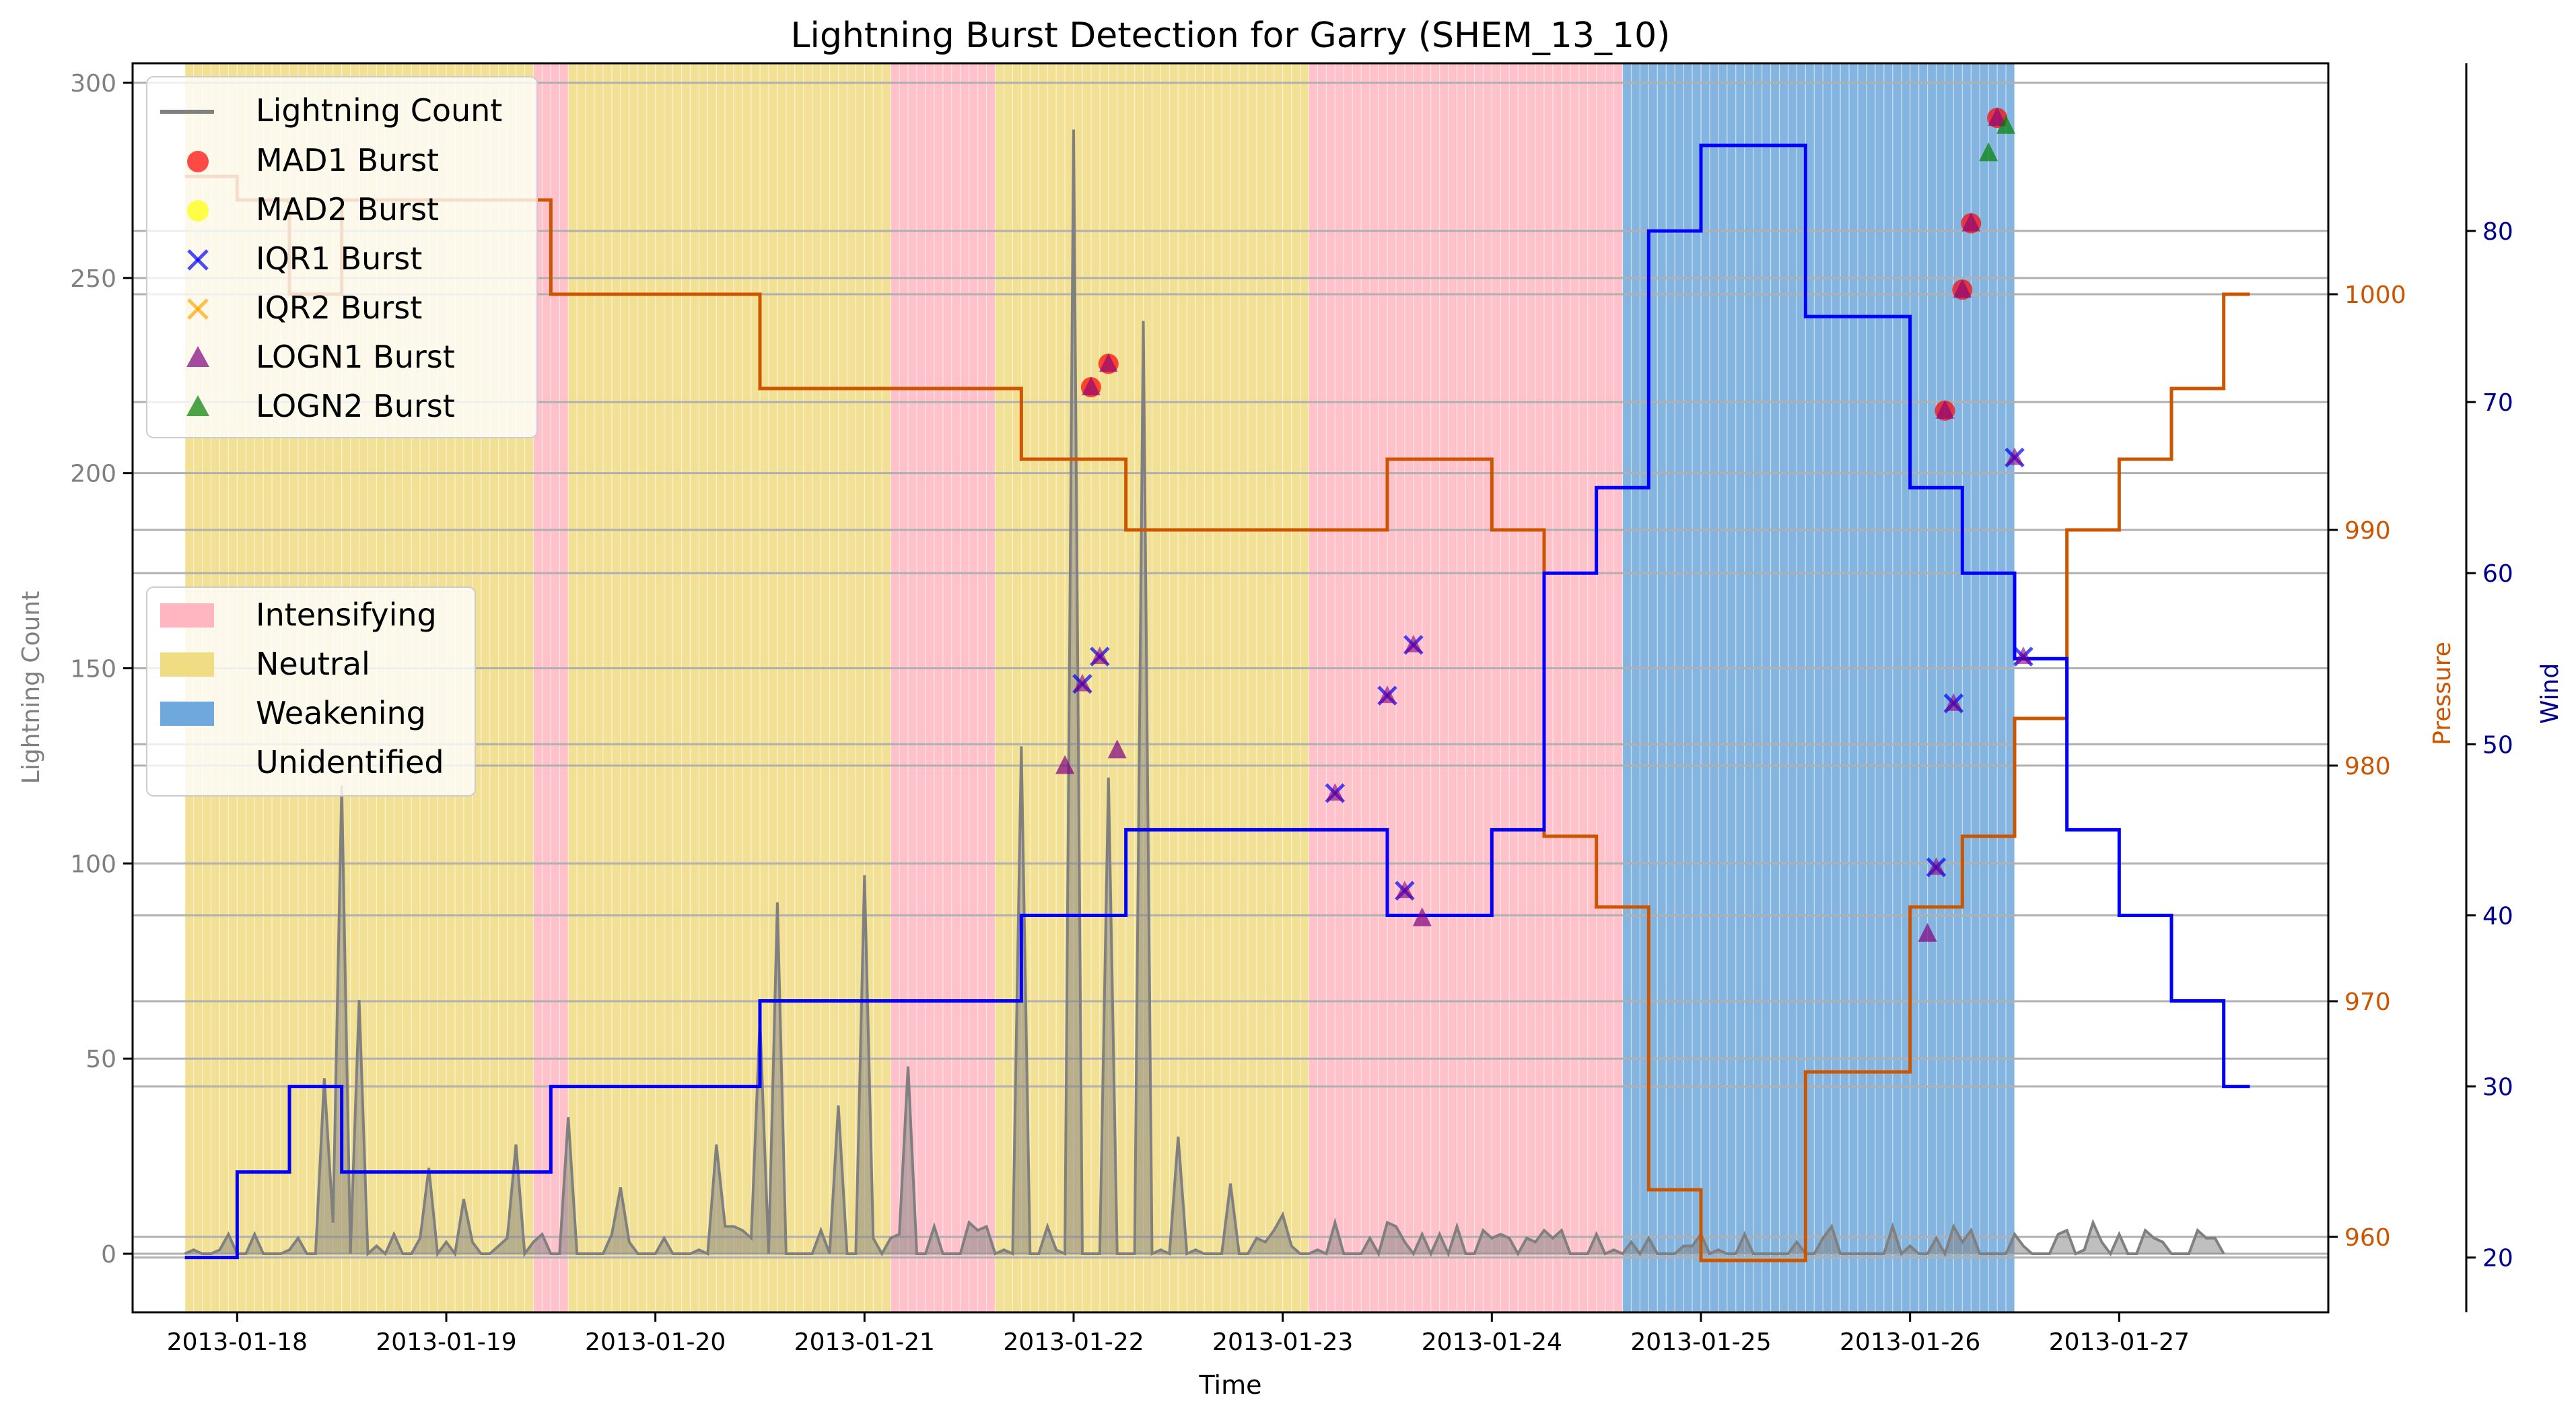 This screenshot has width=2576, height=1416. What do you see at coordinates (2497, 916) in the screenshot?
I see `wind-tick-label: 40` at bounding box center [2497, 916].